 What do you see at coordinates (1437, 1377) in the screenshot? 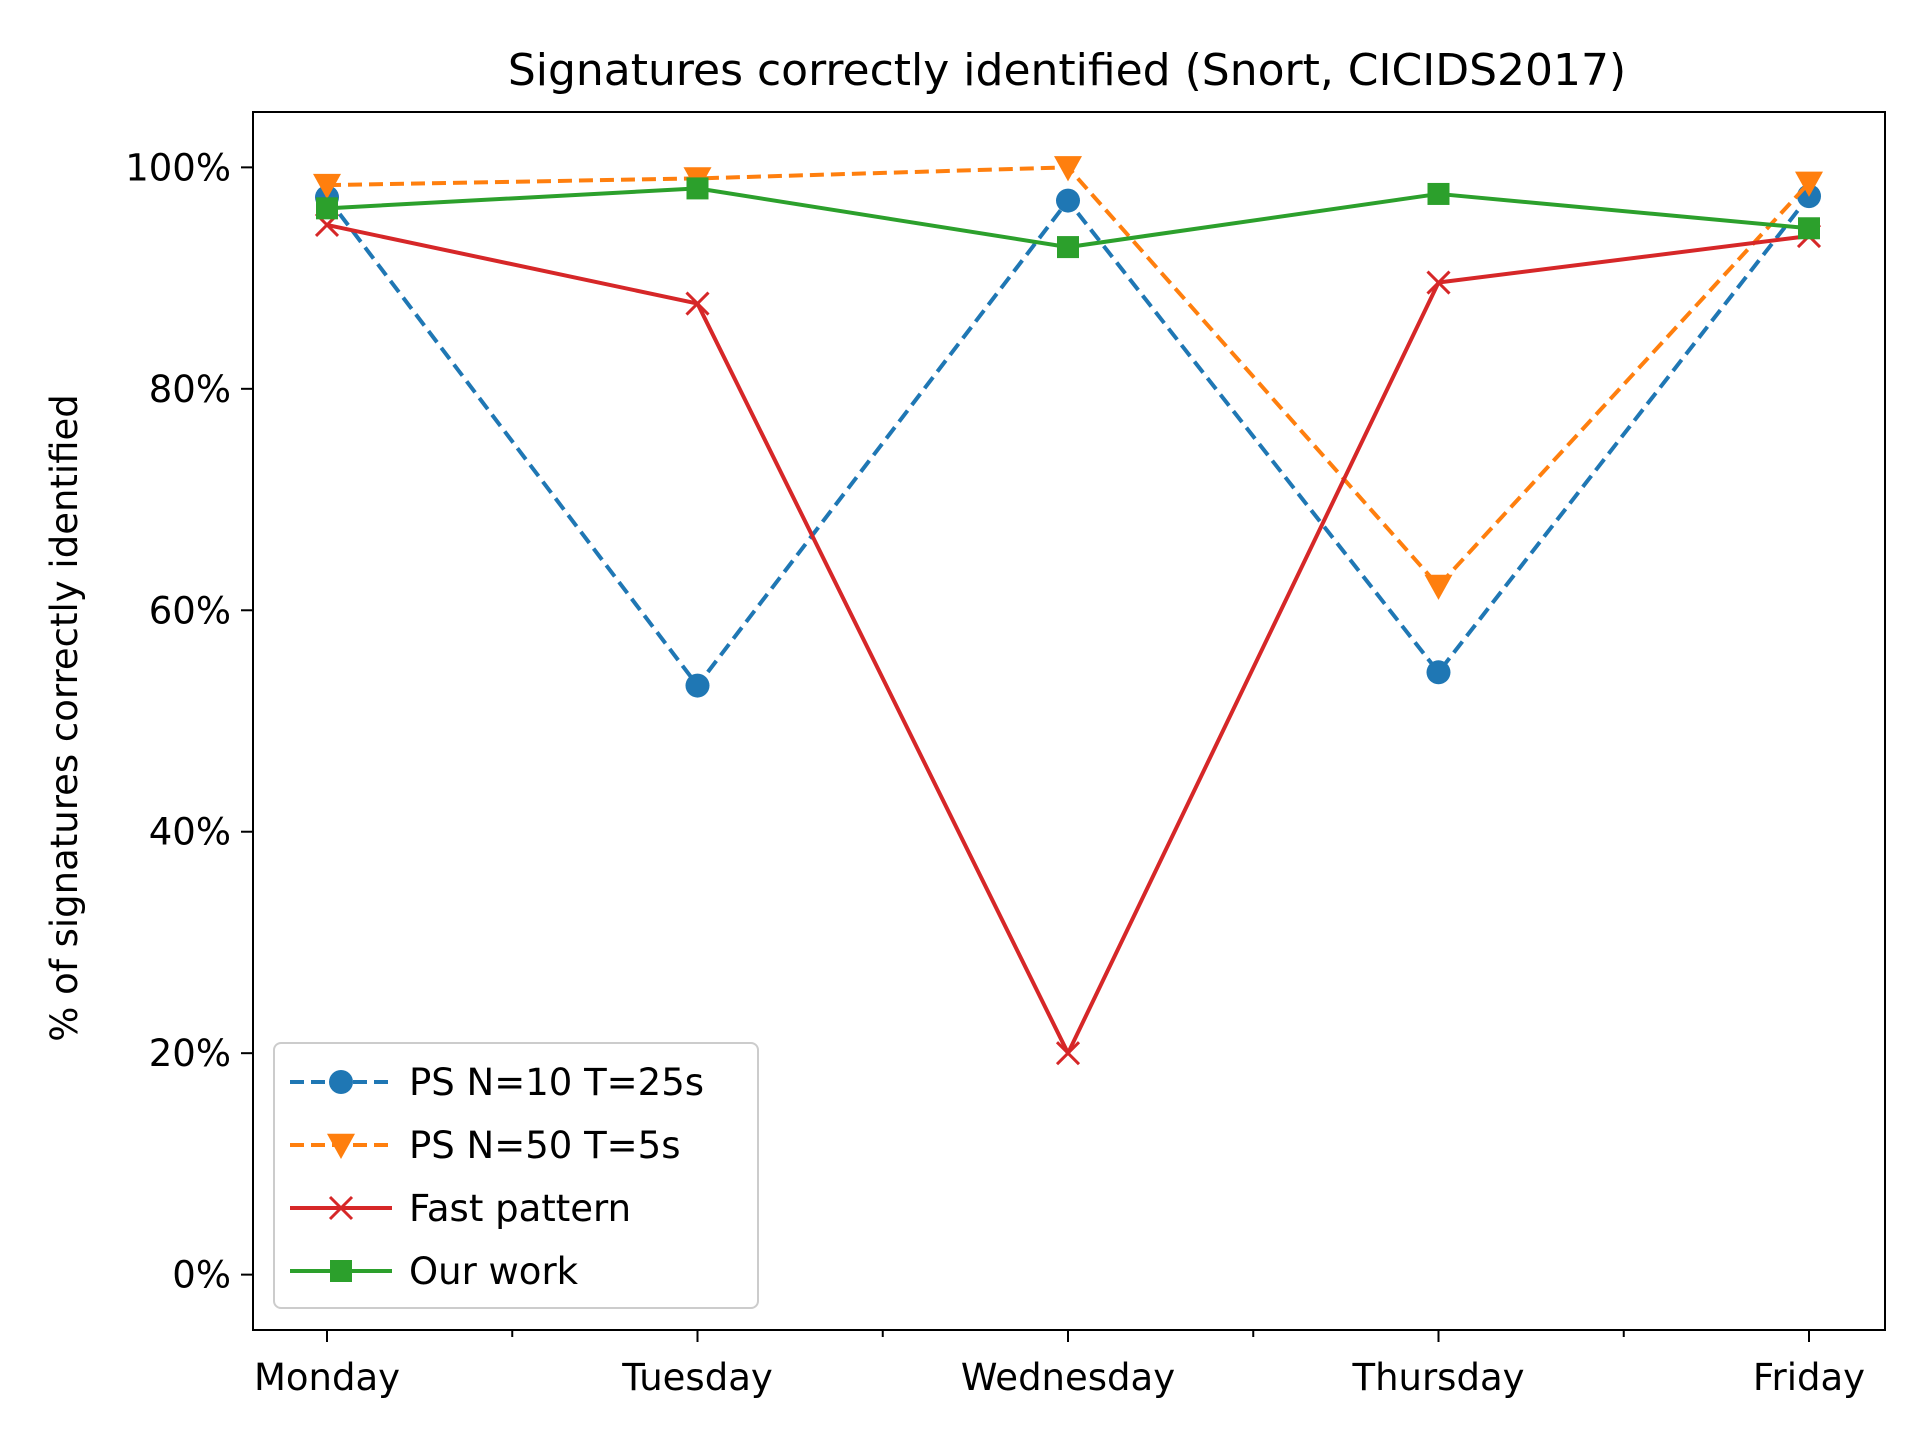
I see `x-tick-label: Thursday` at bounding box center [1437, 1377].